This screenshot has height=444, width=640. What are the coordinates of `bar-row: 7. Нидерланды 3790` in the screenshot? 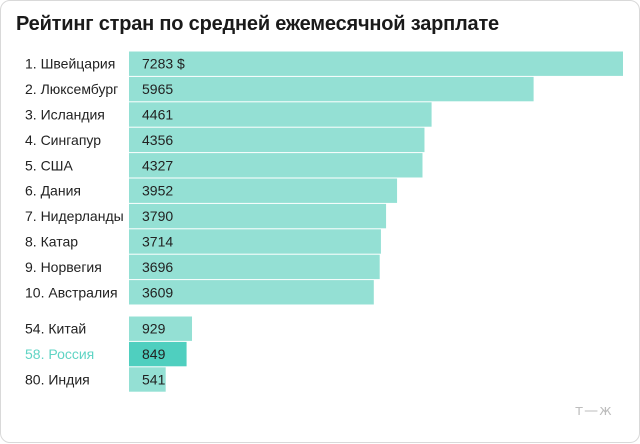 It's located at (206, 216).